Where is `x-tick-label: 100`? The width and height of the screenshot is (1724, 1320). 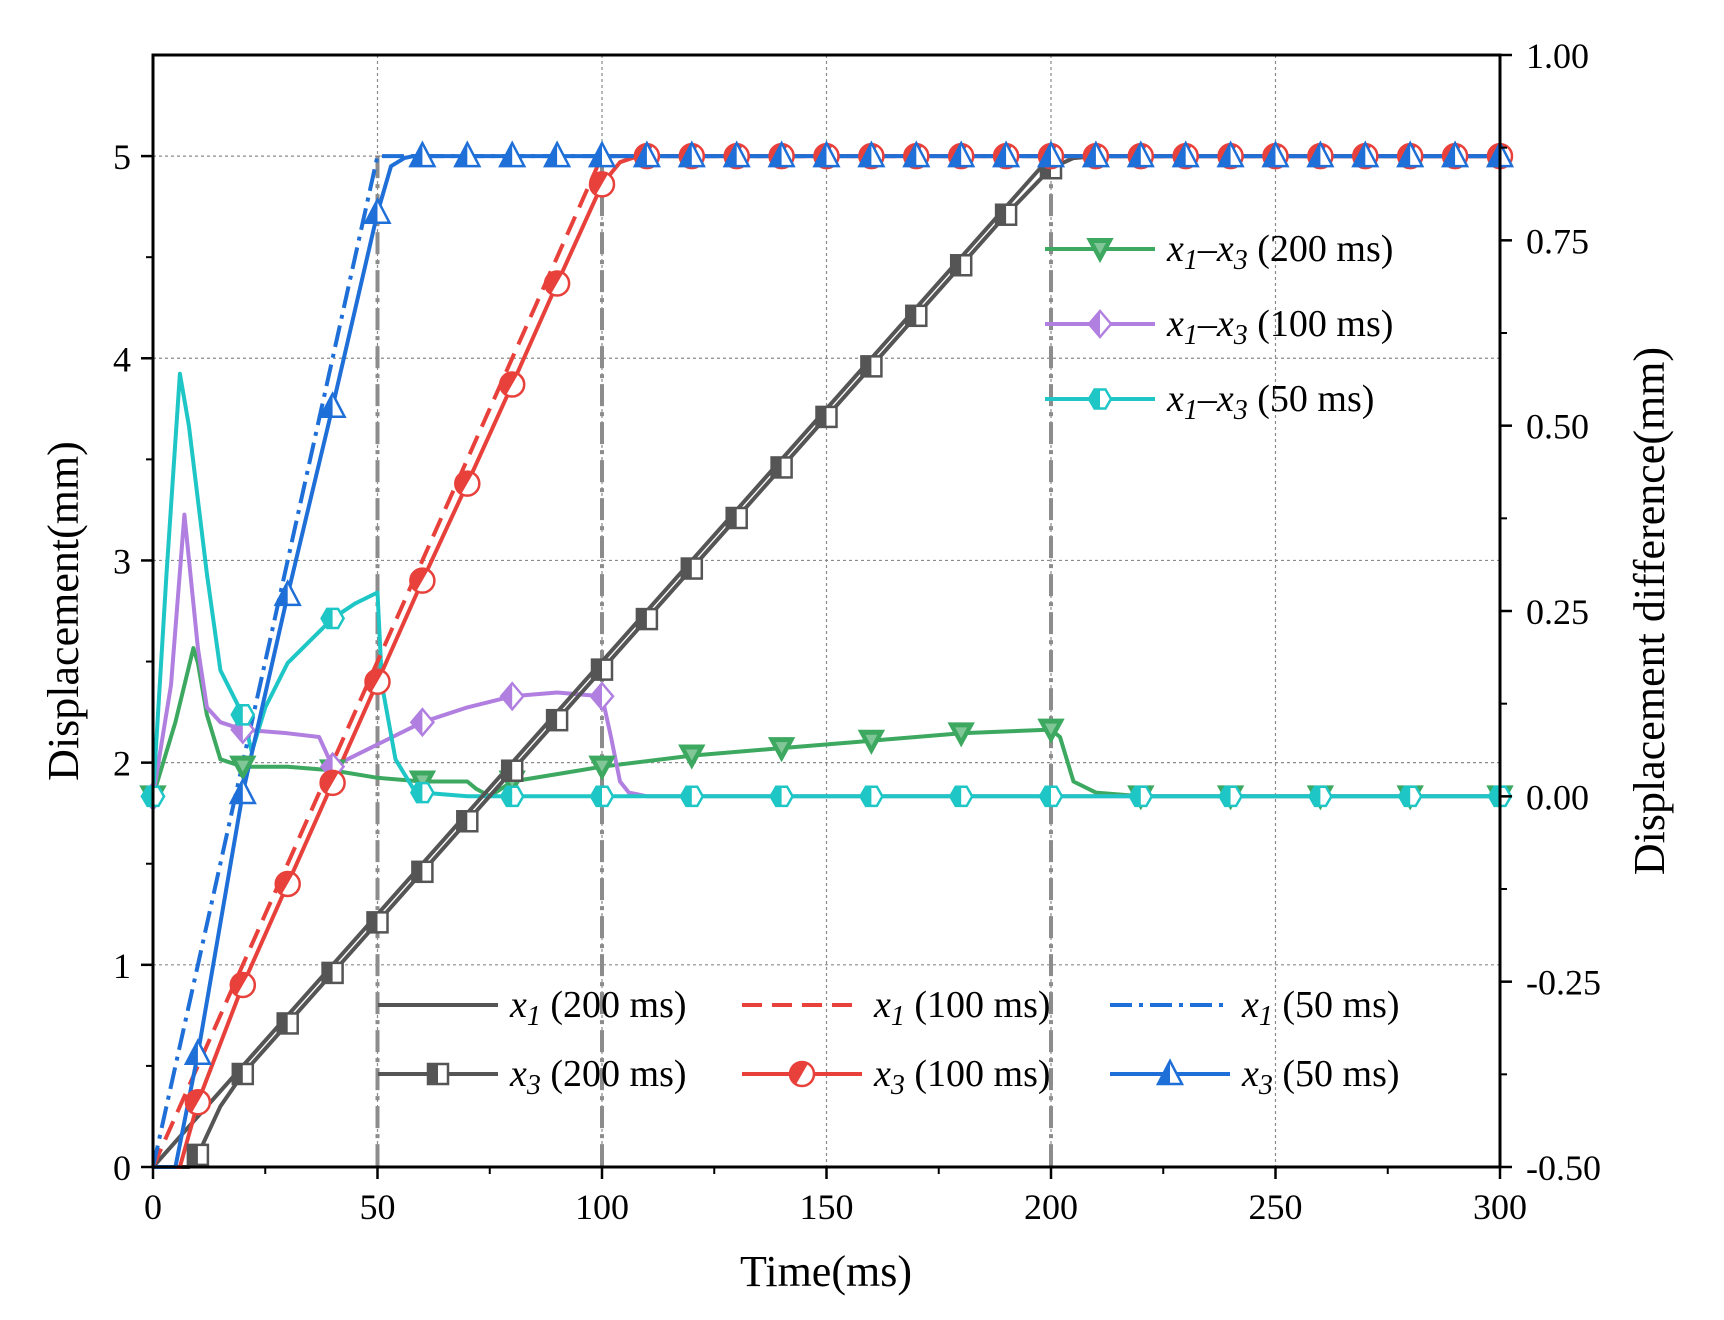 x-tick-label: 100 is located at coordinates (602, 1207).